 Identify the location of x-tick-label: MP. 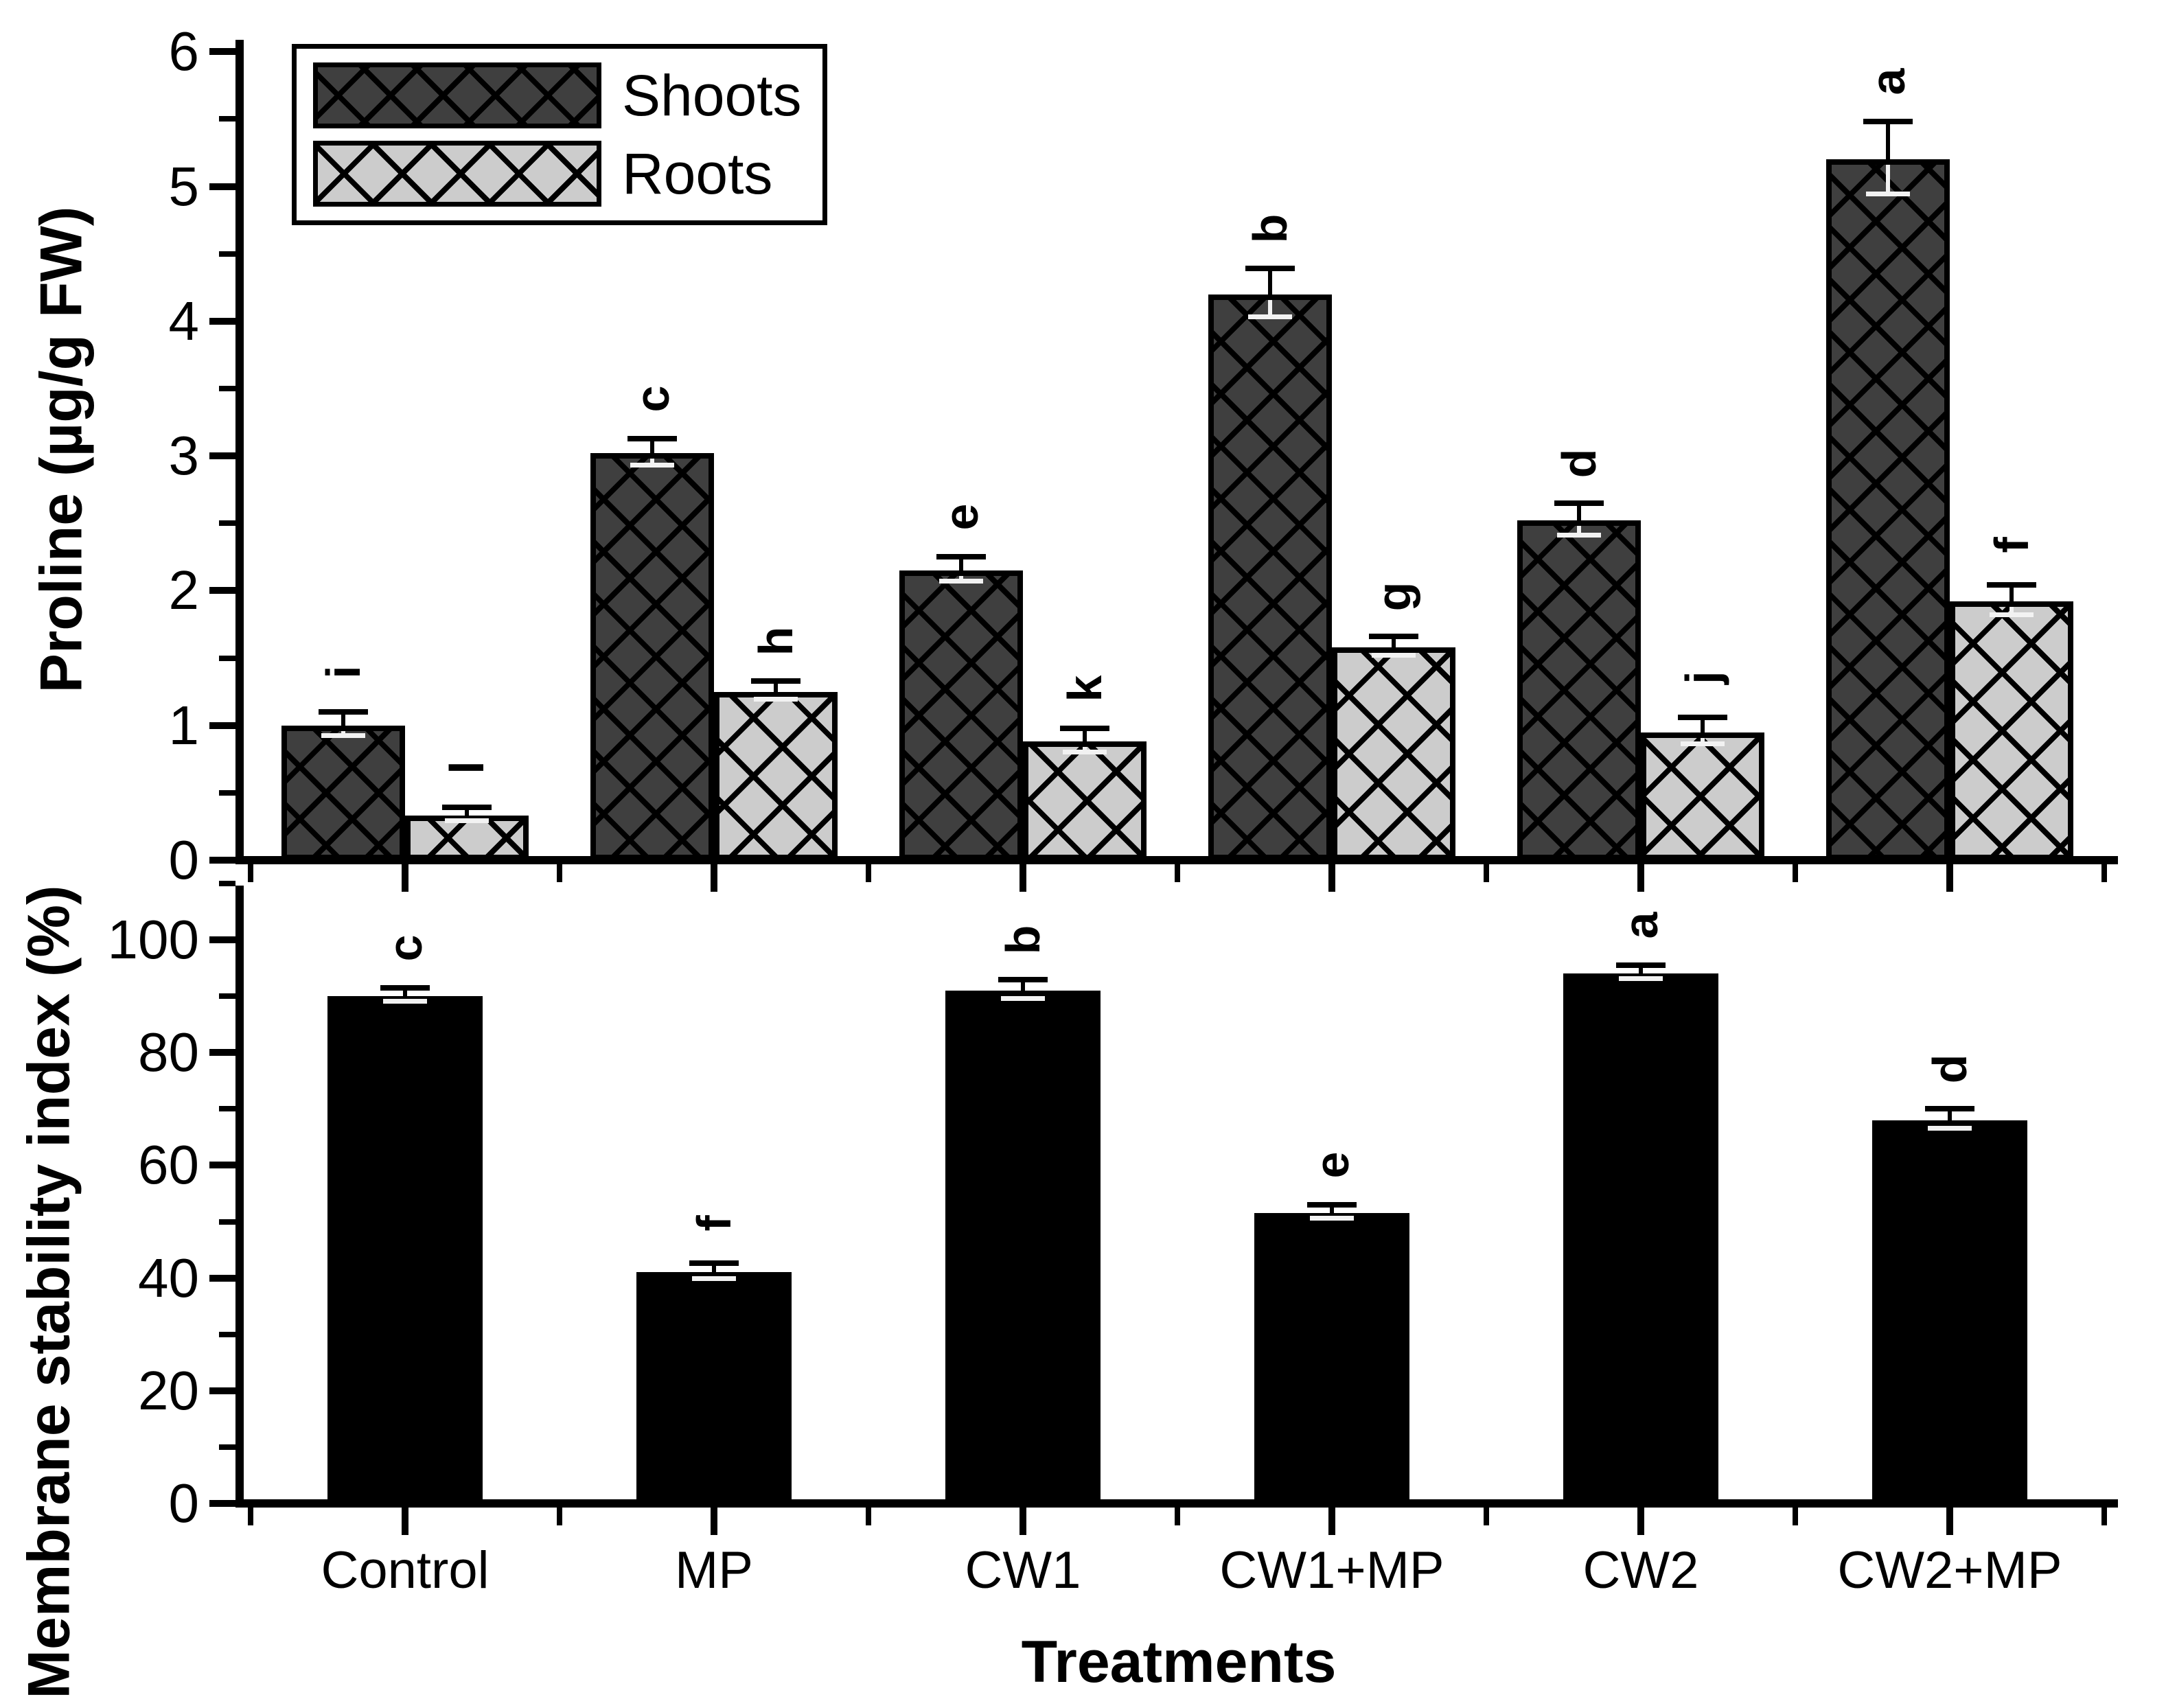
(714, 1570).